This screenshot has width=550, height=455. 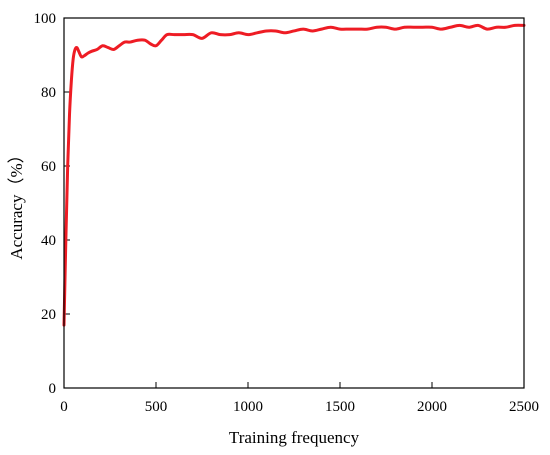 I want to click on y-tick-label: 80, so click(x=48, y=93).